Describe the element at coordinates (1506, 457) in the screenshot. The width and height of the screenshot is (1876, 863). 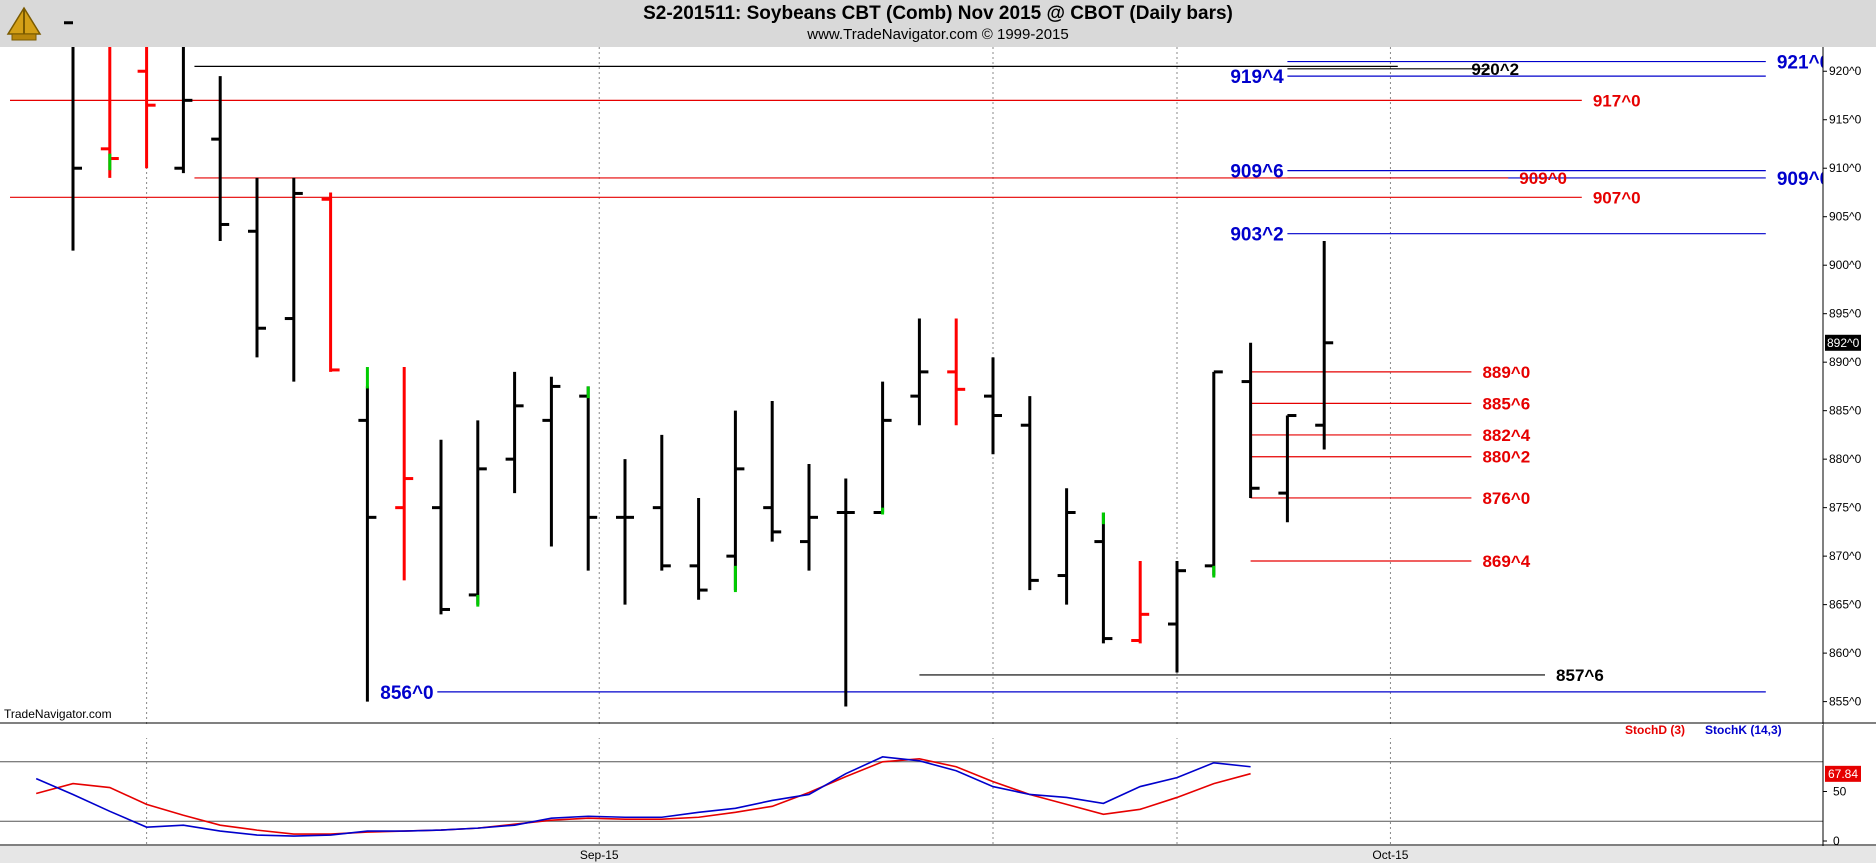
I see `level-label: 880^2` at that location.